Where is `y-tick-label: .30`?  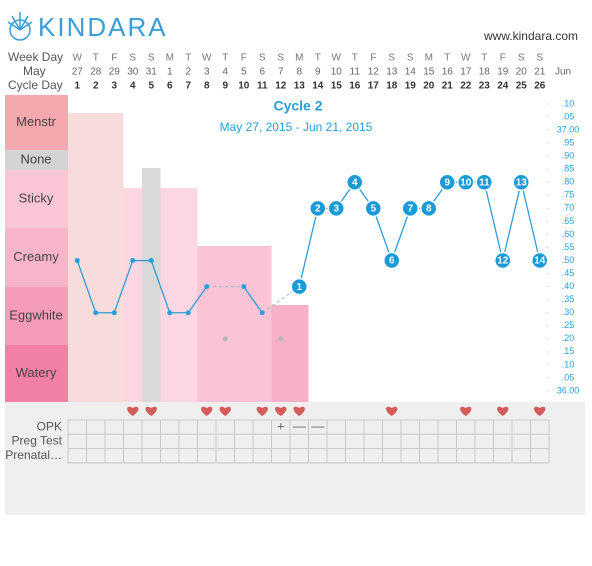 y-tick-label: .30 is located at coordinates (568, 312).